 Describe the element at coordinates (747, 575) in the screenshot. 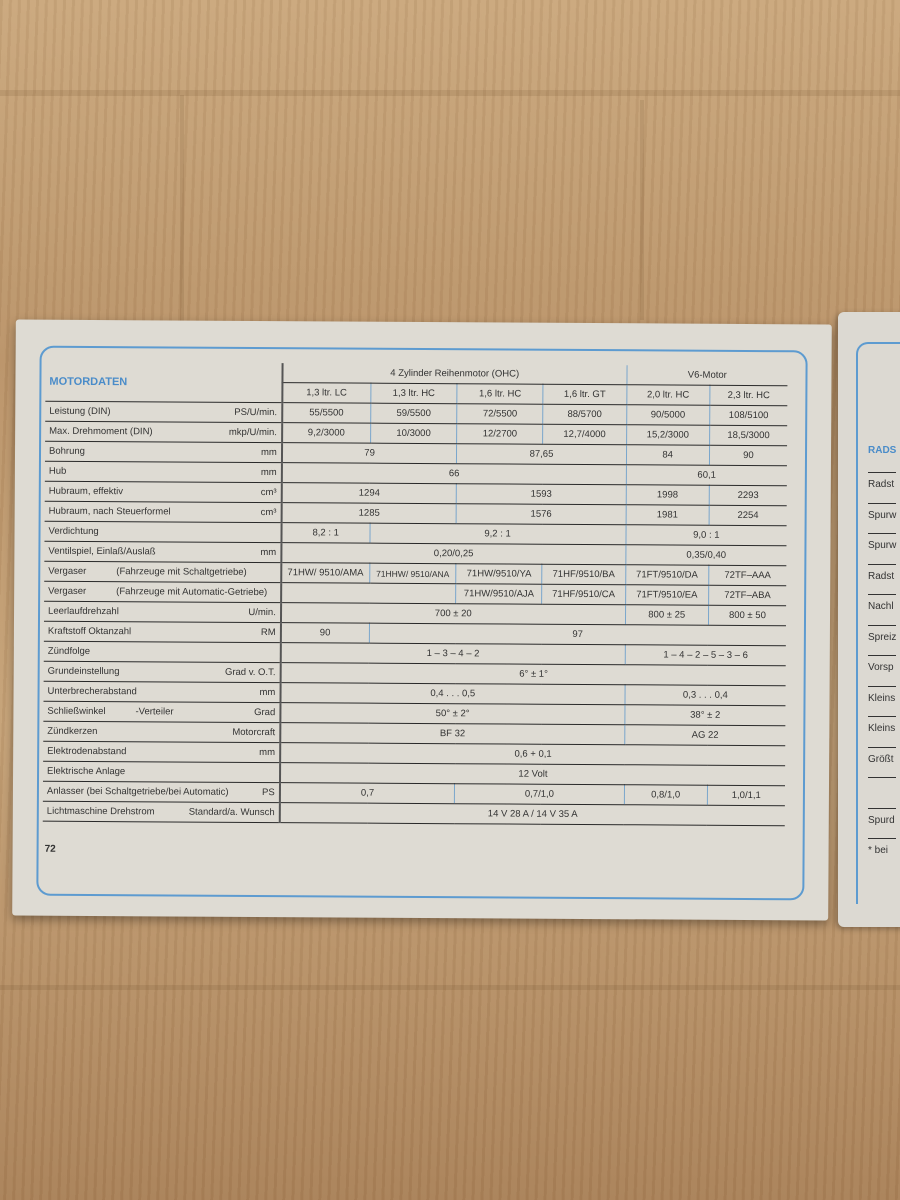

I see `value-cell: 72TF–AAA` at that location.